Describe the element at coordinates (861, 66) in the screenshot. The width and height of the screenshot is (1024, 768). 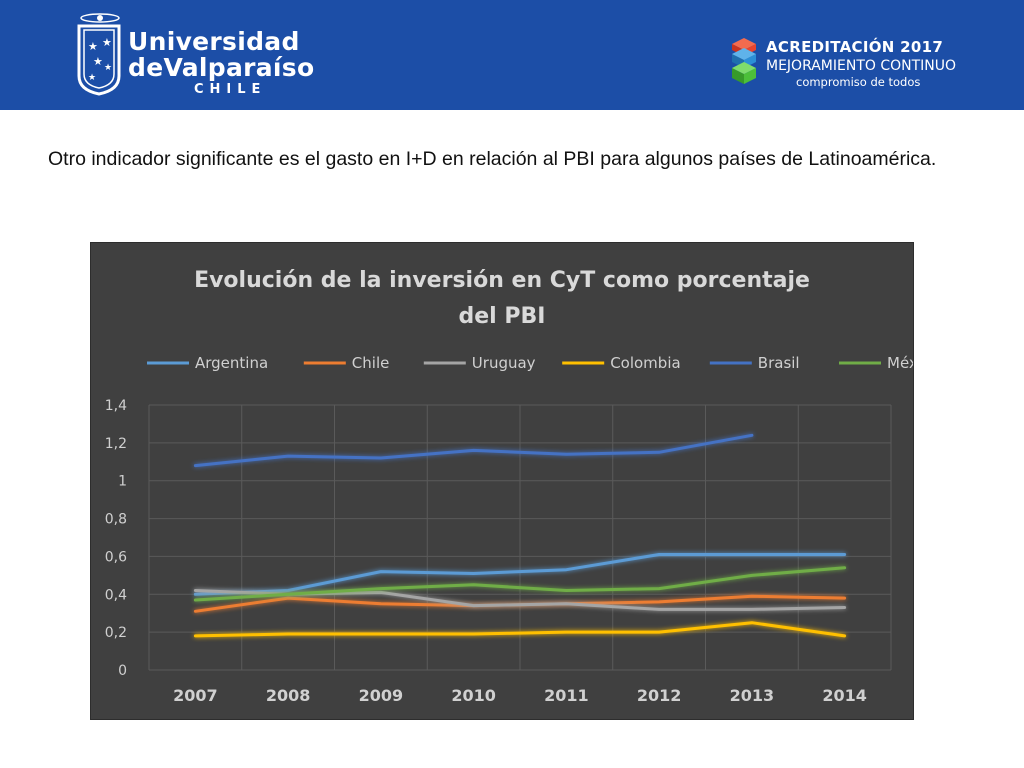
I see `accreditation-subtitle: MEJORAMIENTO CONTINUO` at that location.